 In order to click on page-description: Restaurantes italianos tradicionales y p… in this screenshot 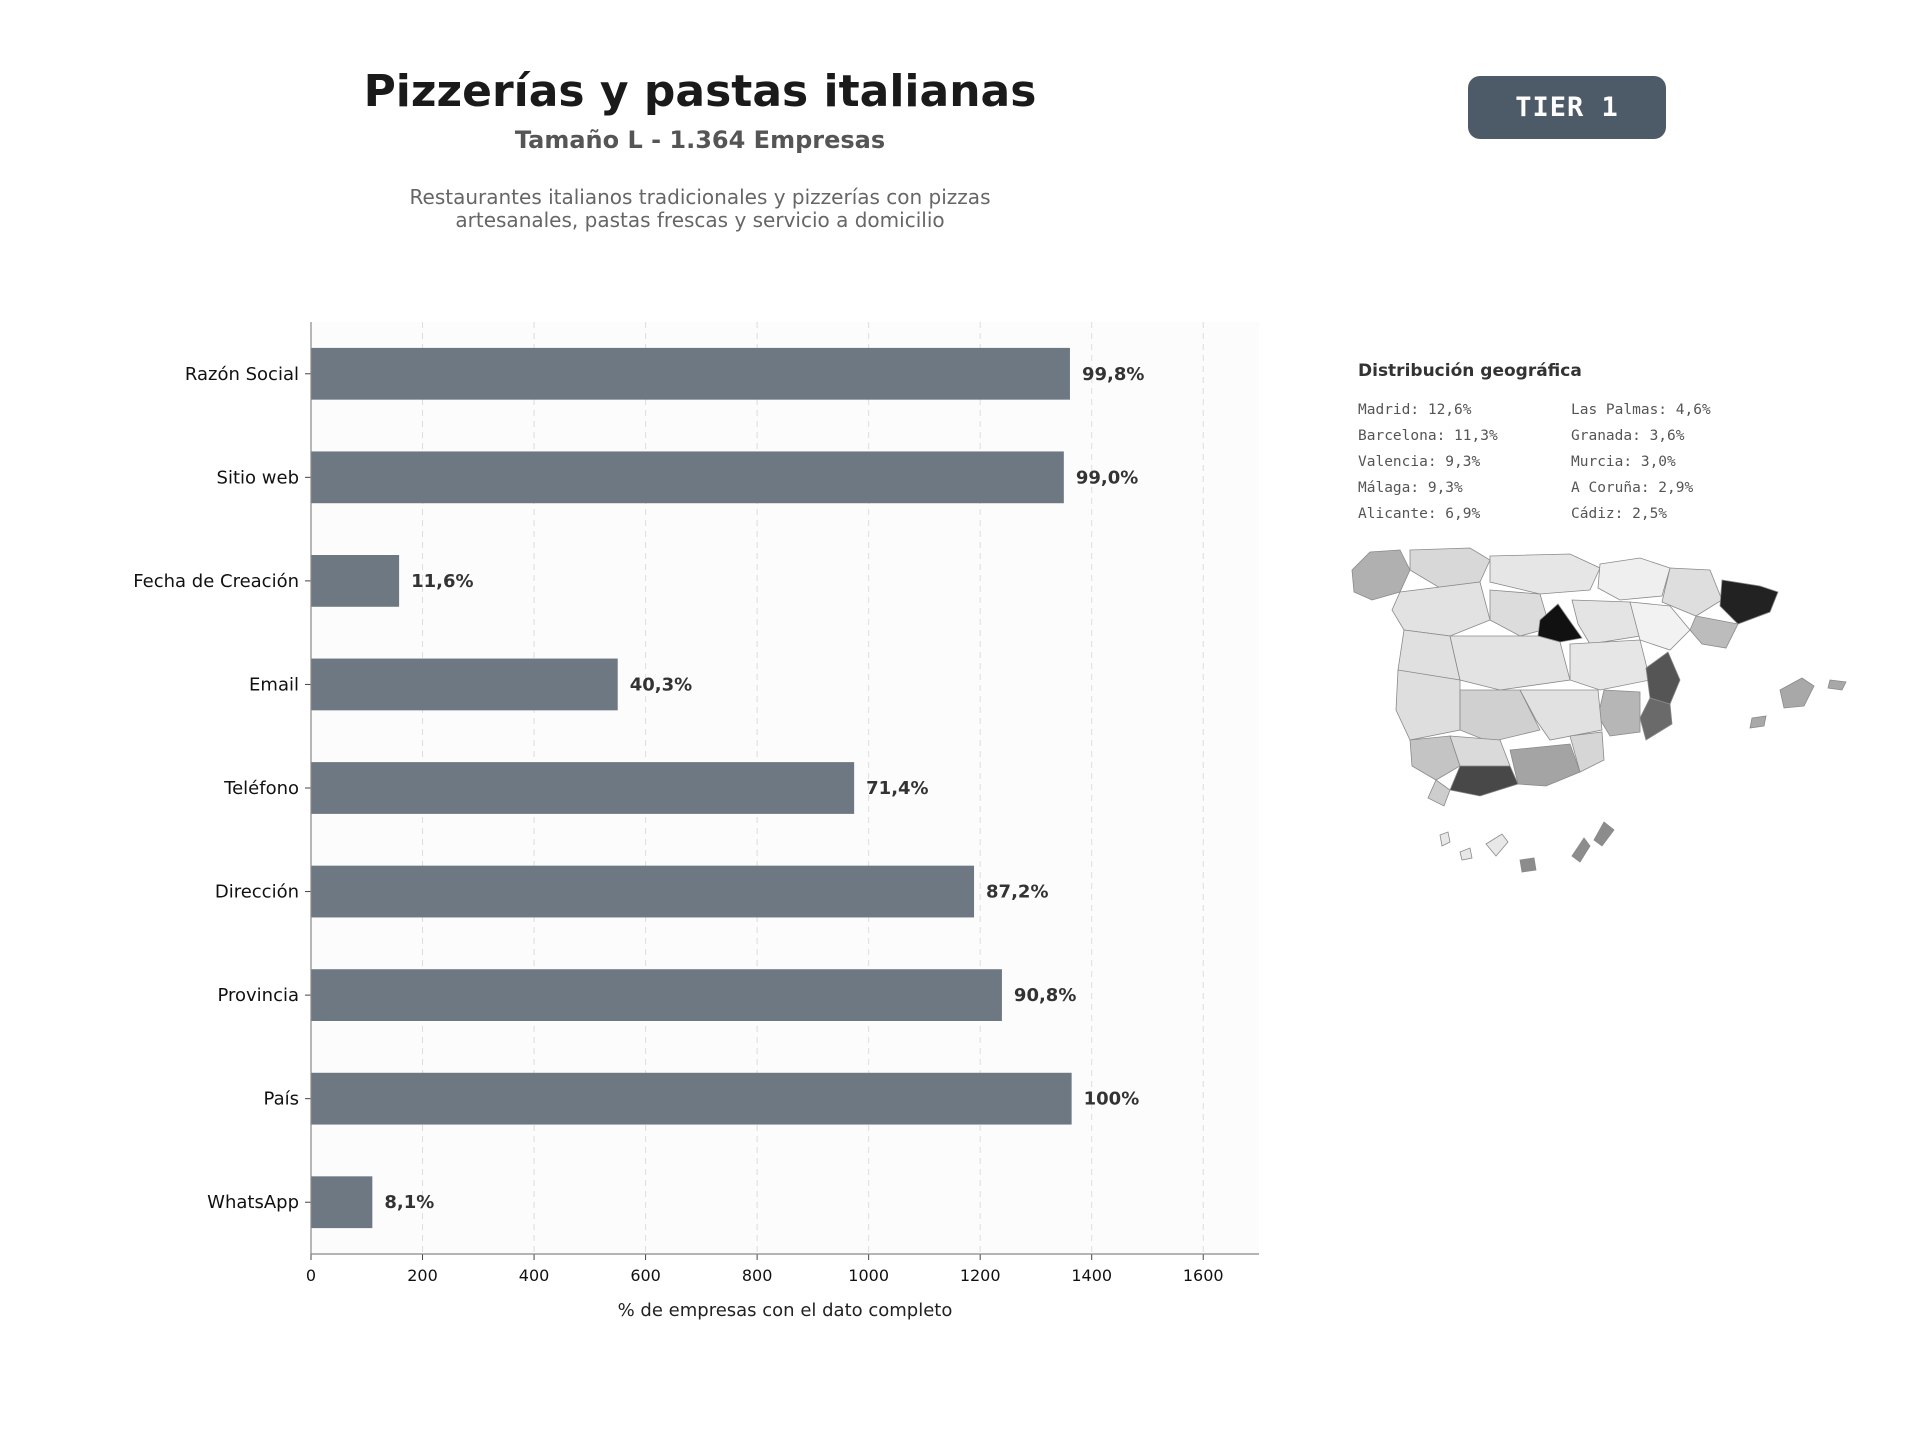, I will do `click(700, 209)`.